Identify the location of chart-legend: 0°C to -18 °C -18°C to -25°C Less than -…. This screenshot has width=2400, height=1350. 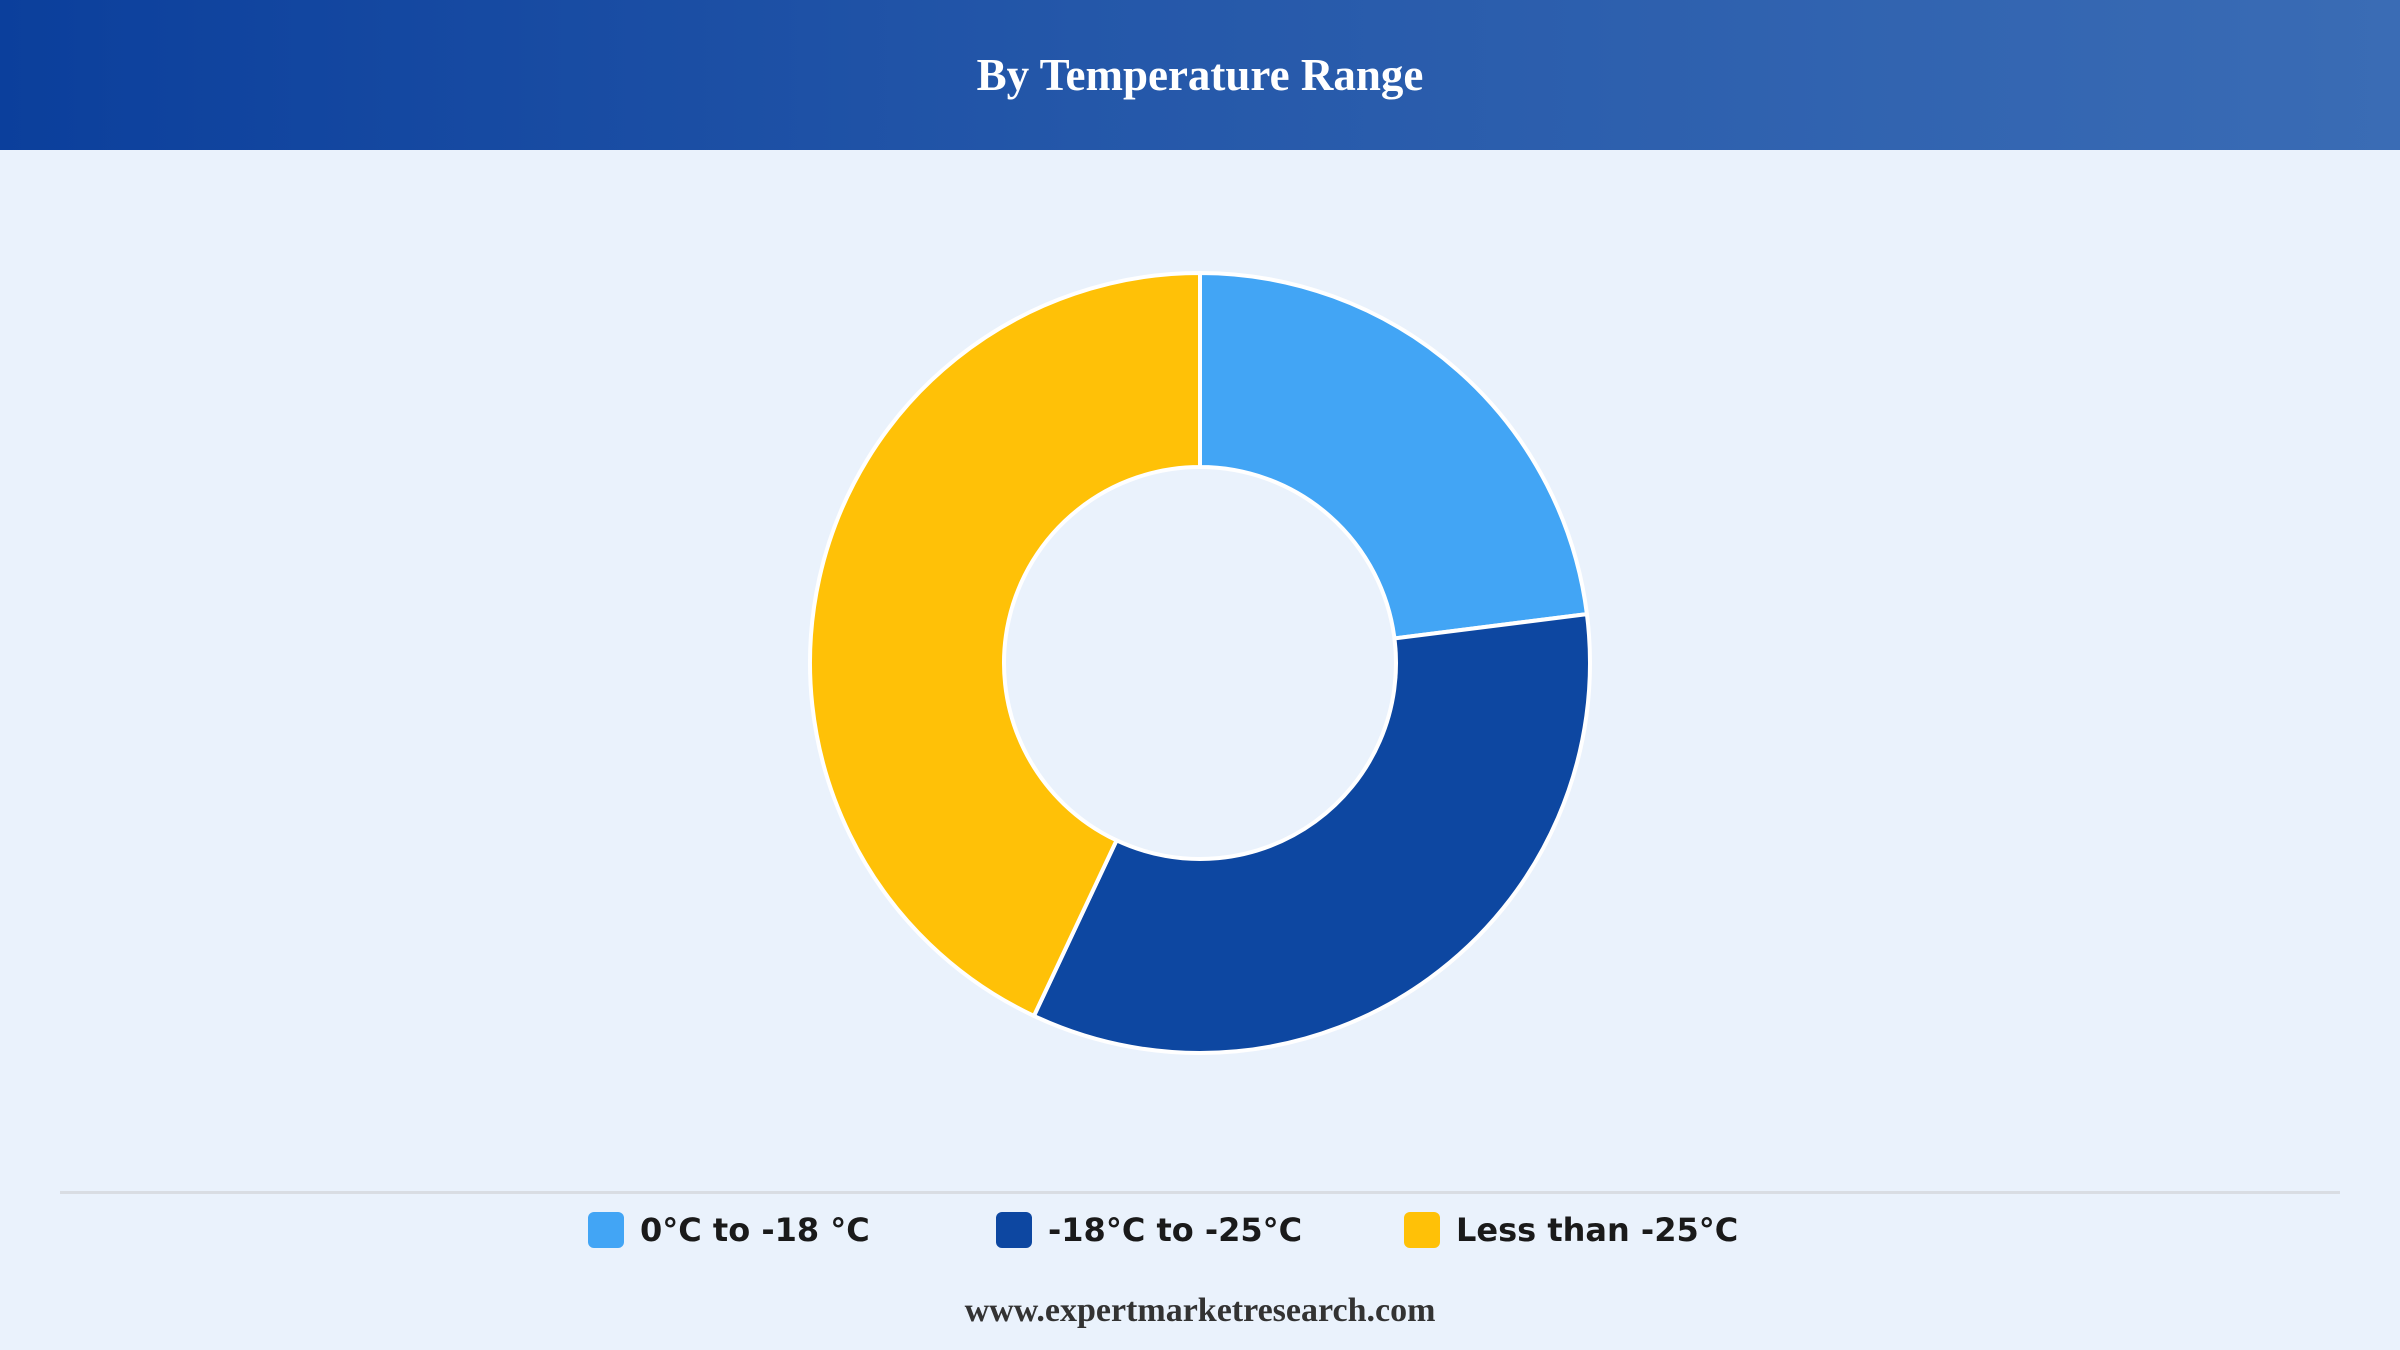
(1200, 1230).